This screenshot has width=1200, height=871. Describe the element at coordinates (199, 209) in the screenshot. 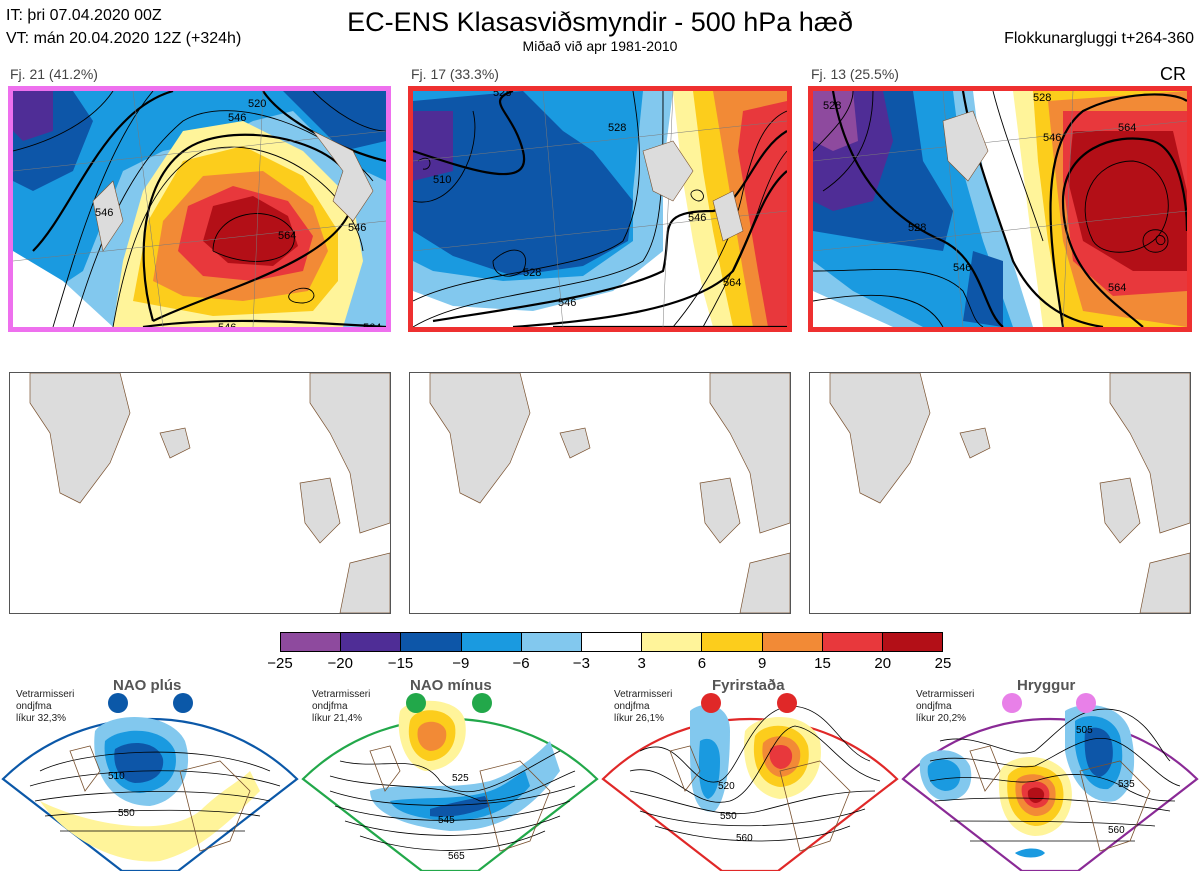

I see `cluster-1-map: 546 520 546 564 546 546 564` at that location.